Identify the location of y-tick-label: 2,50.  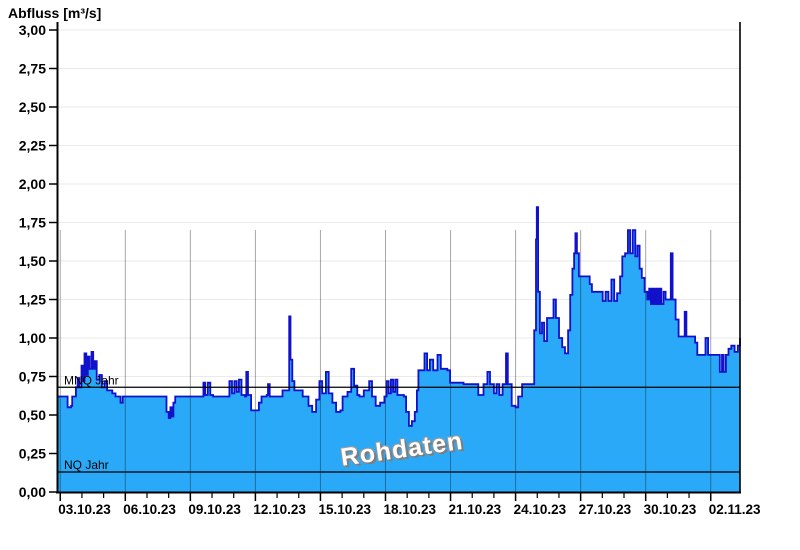
(32, 107).